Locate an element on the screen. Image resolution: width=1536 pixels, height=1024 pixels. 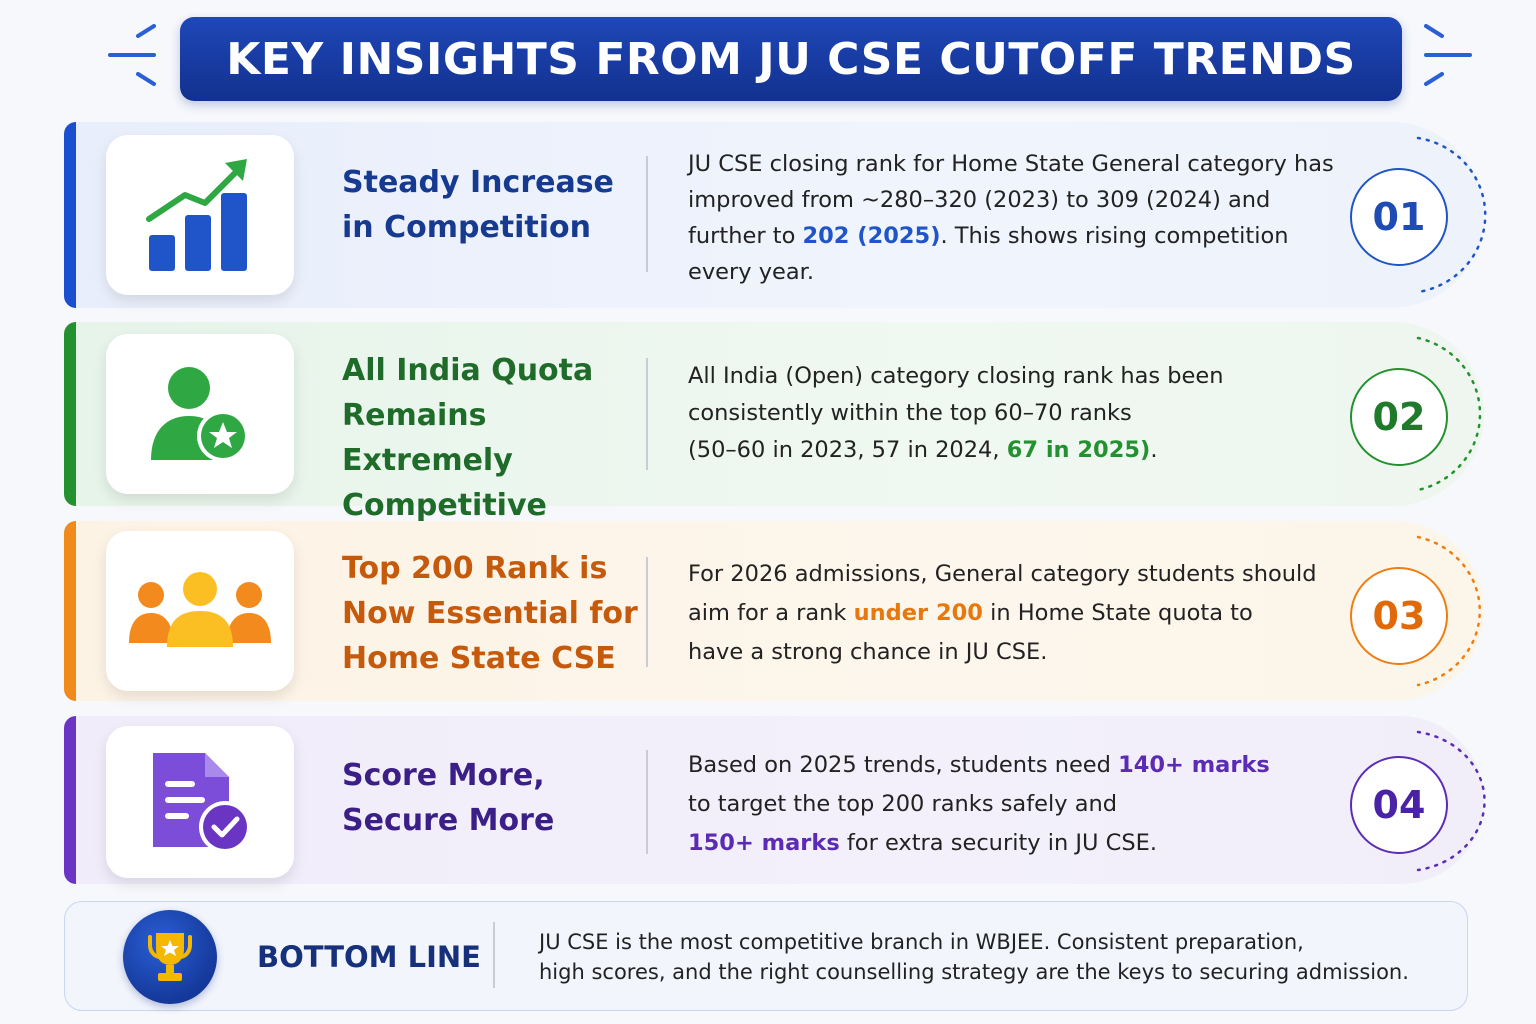
desc-text: have a strong chance in JU CSE. is located at coordinates (868, 652).